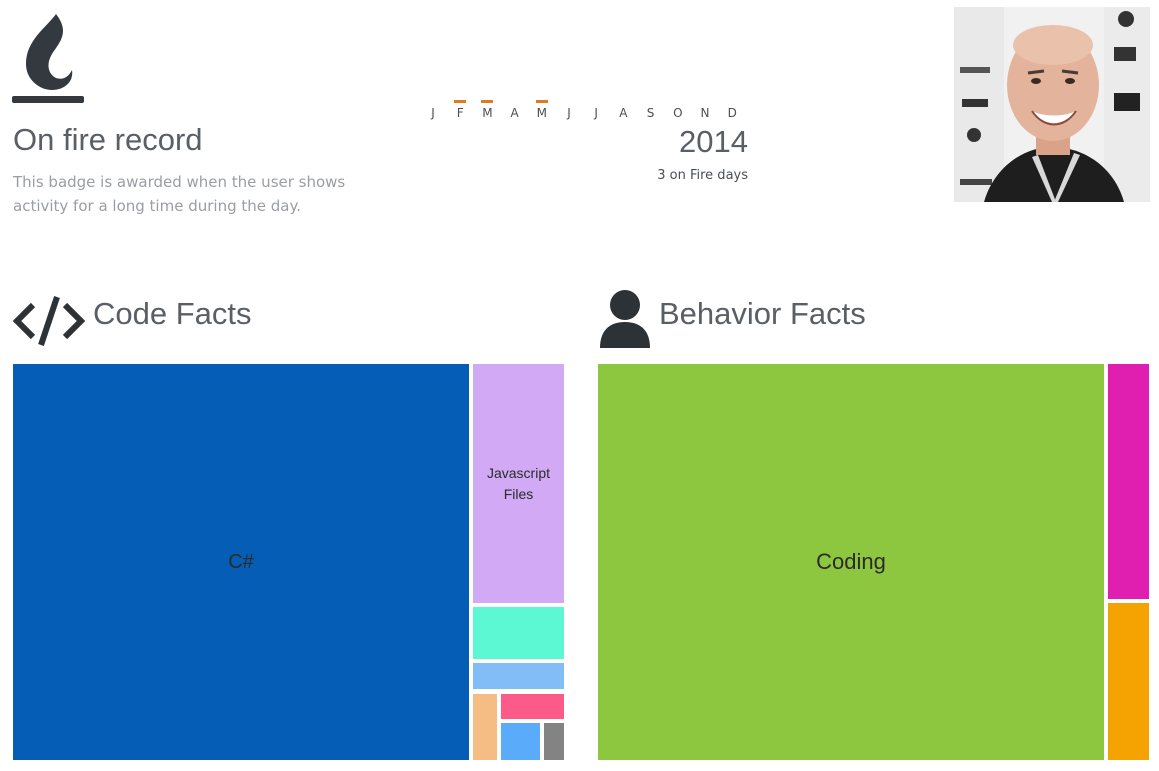 This screenshot has height=771, width=1159. Describe the element at coordinates (554, 741) in the screenshot. I see `tile-gray` at that location.